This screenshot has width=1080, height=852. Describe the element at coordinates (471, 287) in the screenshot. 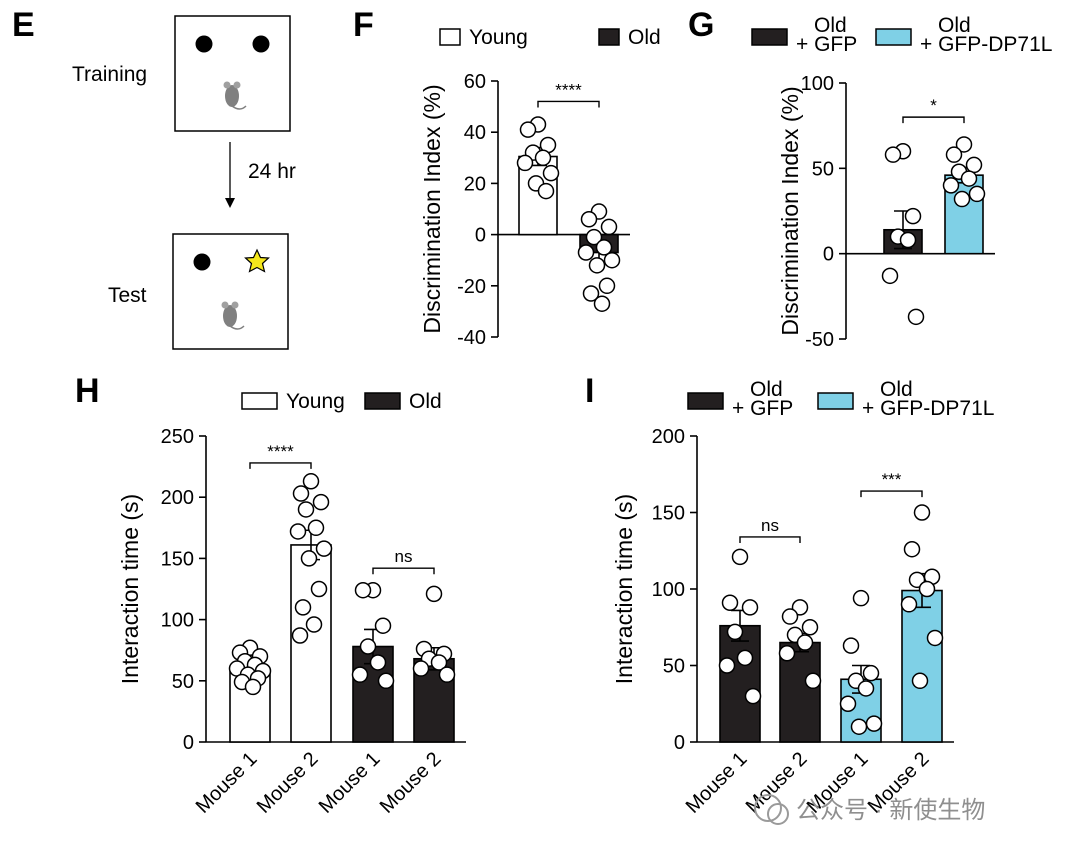

I see `y-tick-label: -20` at that location.